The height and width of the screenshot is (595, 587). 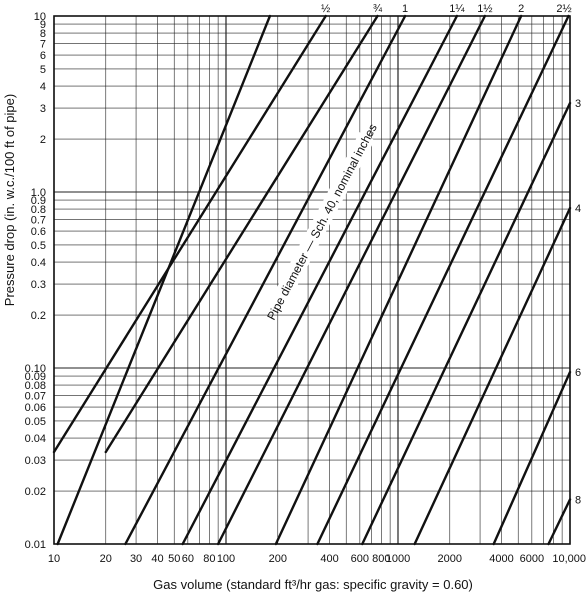 I want to click on y-tick-label: 0.4, so click(x=38, y=263).